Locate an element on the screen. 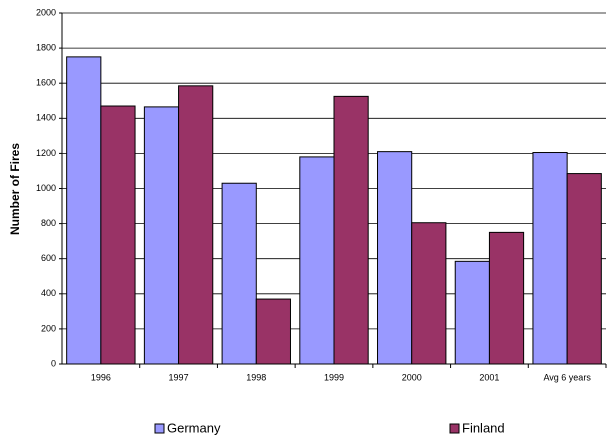 The width and height of the screenshot is (609, 438). y-tick-label: 2000 is located at coordinates (46, 12).